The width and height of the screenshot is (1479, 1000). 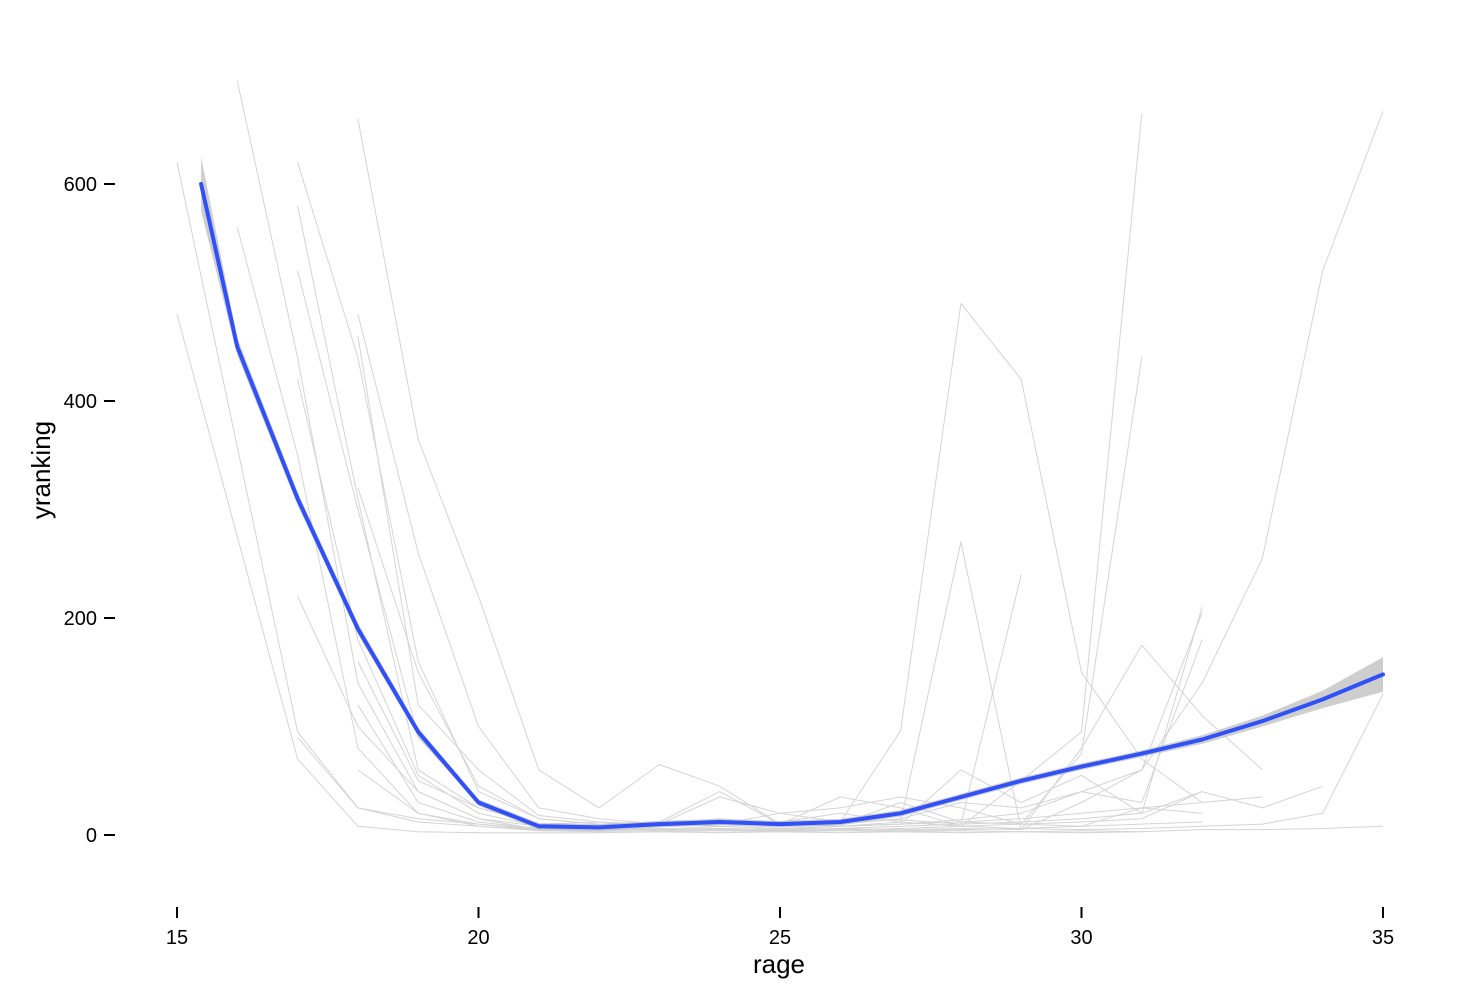 What do you see at coordinates (80, 619) in the screenshot?
I see `y-tick-label: 200` at bounding box center [80, 619].